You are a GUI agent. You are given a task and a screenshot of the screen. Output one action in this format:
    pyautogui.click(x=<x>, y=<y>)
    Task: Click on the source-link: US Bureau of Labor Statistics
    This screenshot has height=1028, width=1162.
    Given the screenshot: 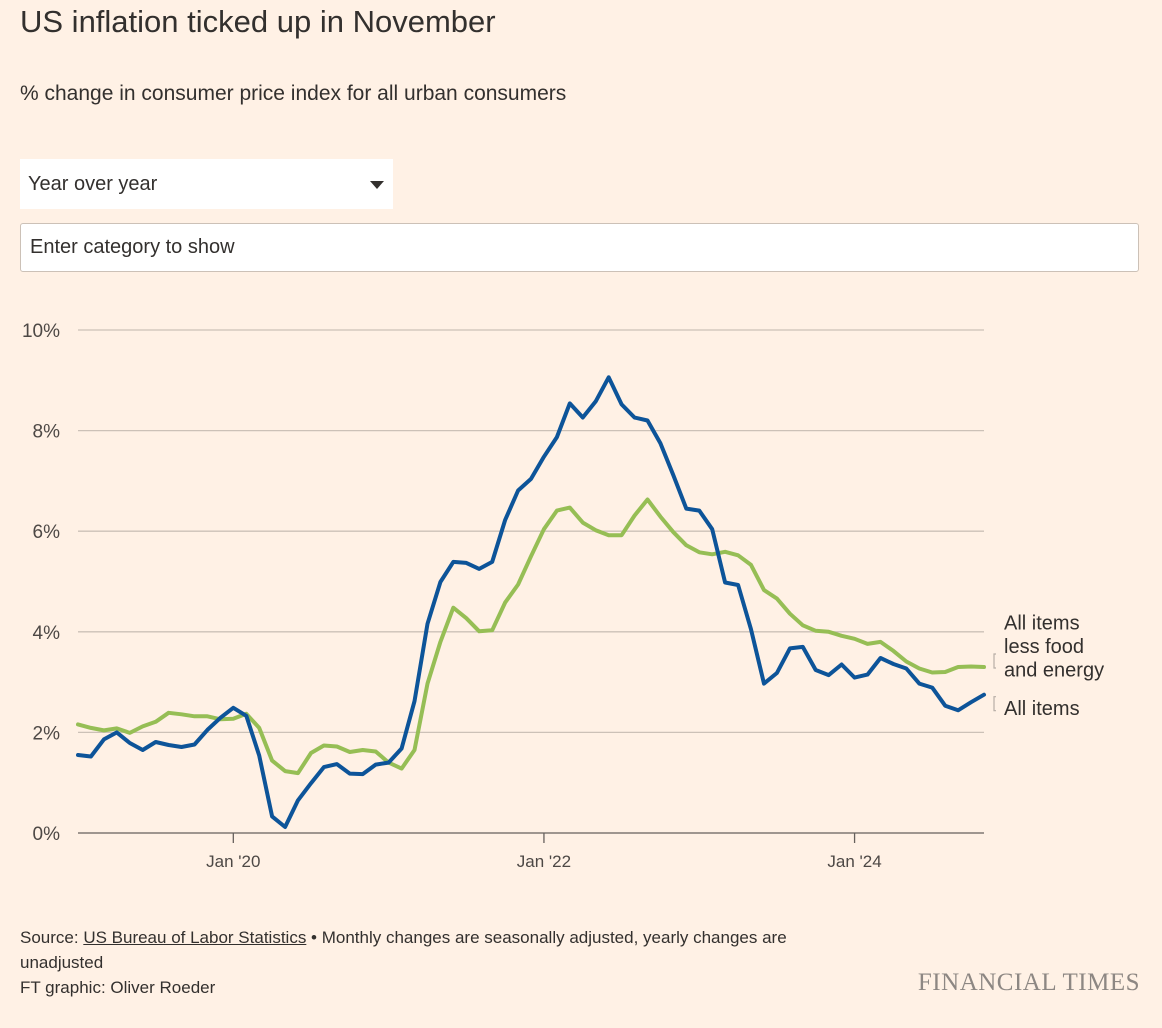 What is the action you would take?
    pyautogui.click(x=195, y=937)
    